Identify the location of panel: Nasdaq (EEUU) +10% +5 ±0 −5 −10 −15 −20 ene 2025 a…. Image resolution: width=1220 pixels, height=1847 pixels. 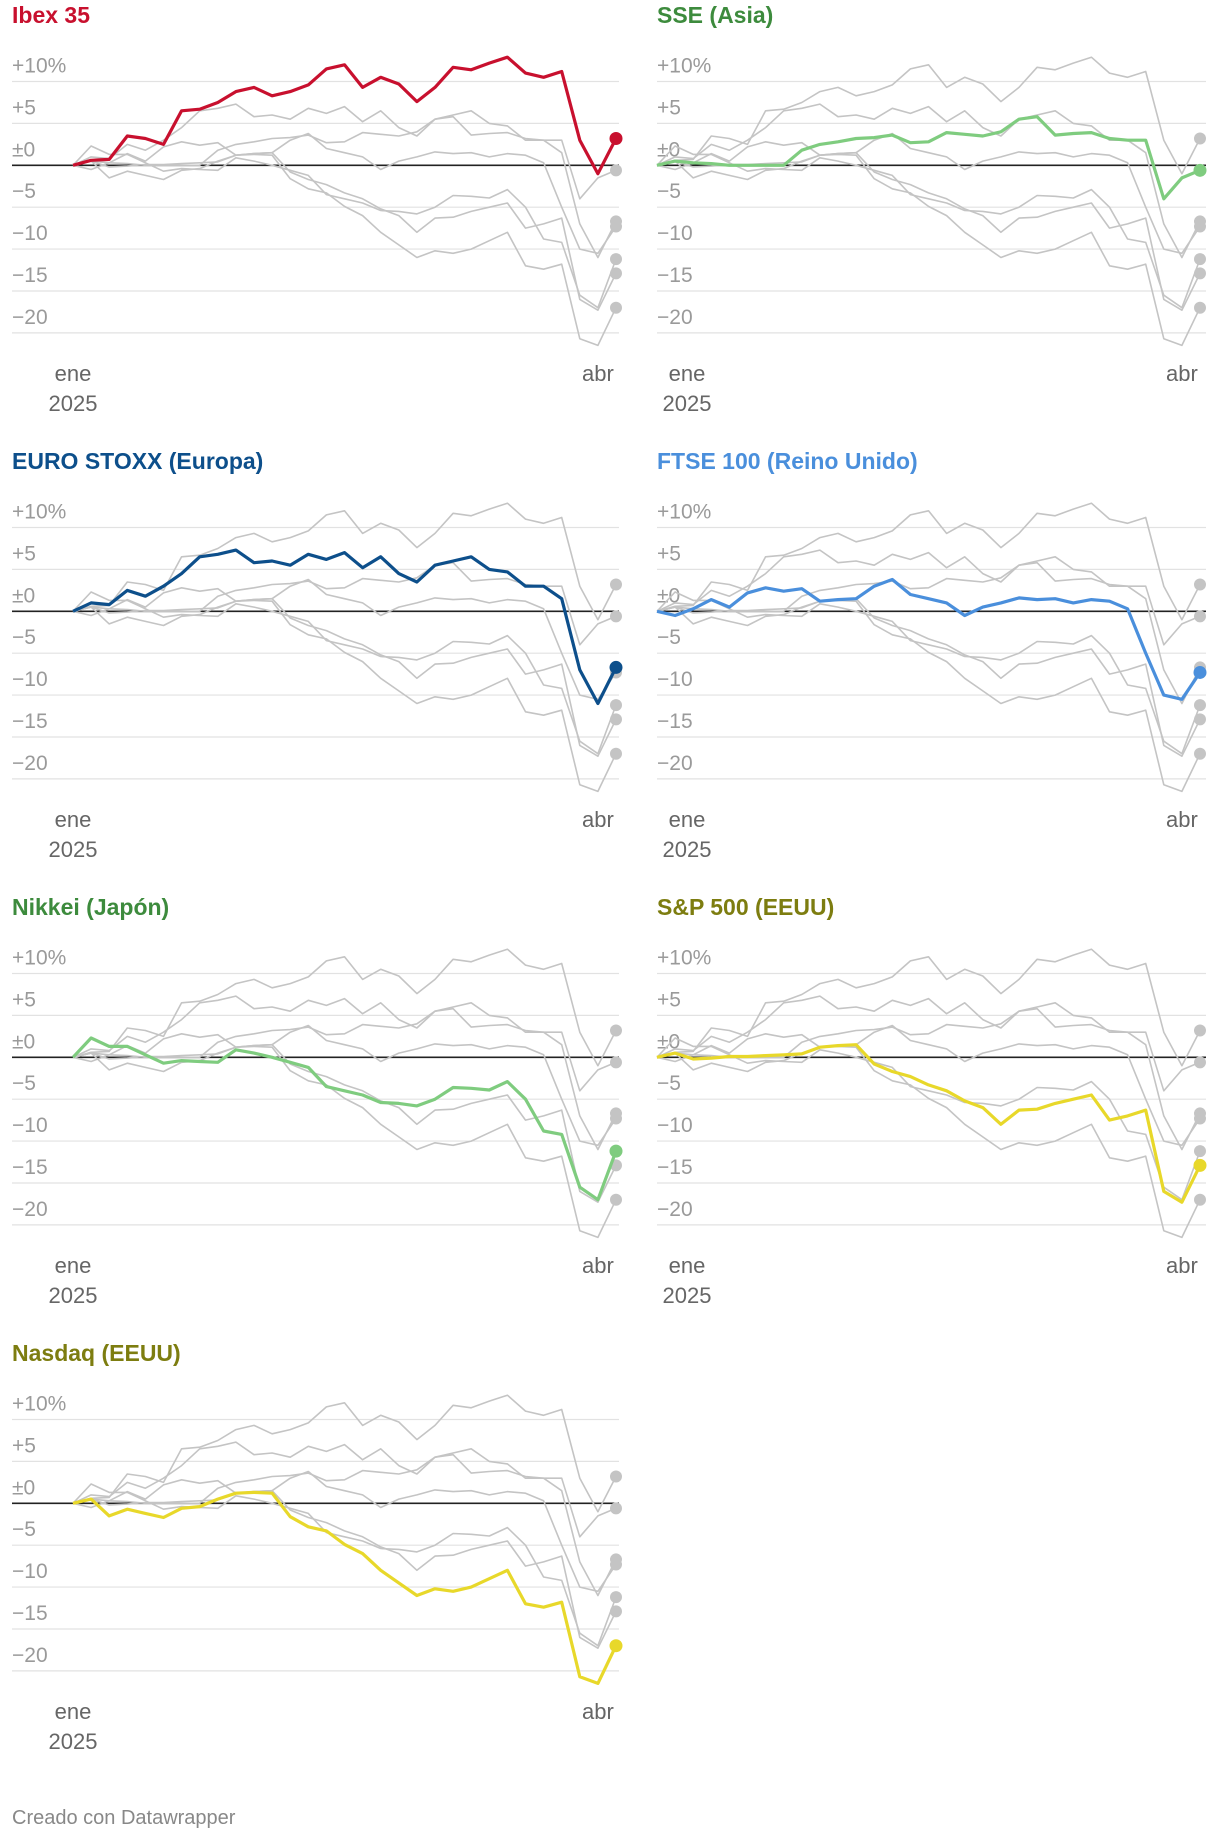
(317, 1547).